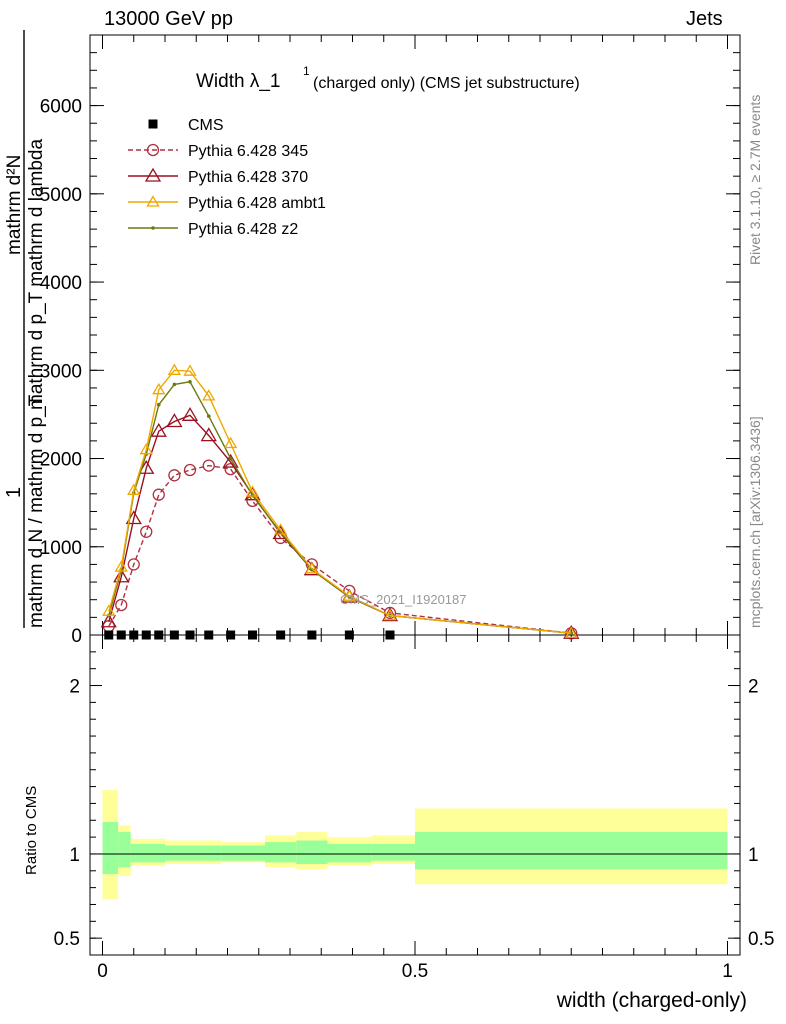  I want to click on legend-label-p345: Pythia 6.428 345, so click(248, 151).